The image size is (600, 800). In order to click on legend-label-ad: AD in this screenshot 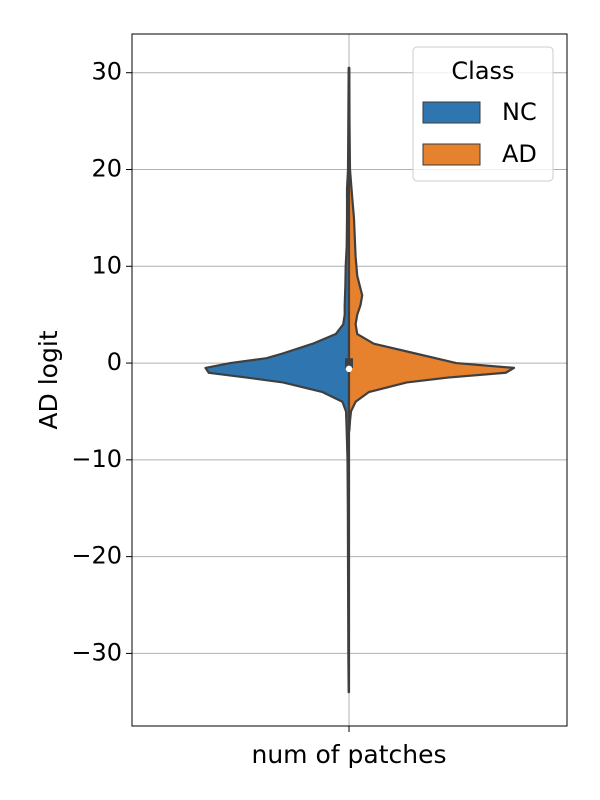, I will do `click(519, 154)`.